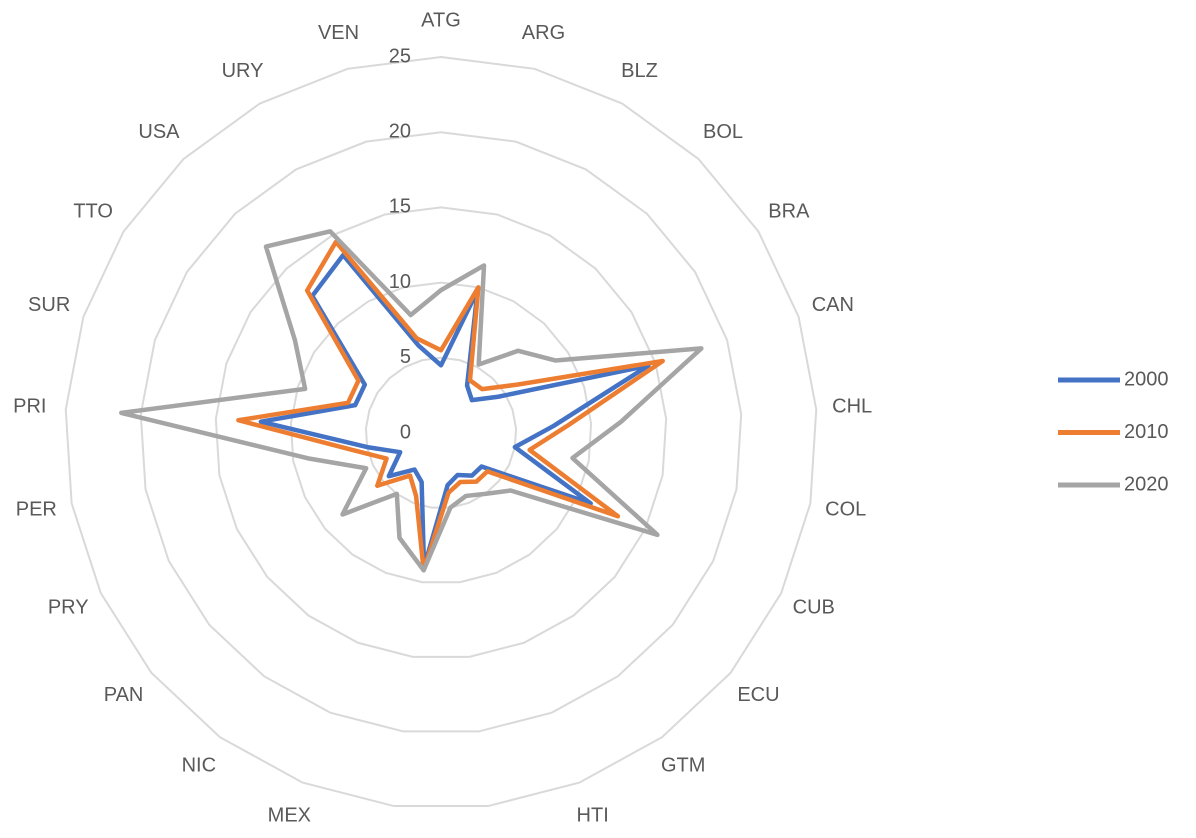 The image size is (1196, 838). What do you see at coordinates (400, 207) in the screenshot?
I see `y-tick-label: 15` at bounding box center [400, 207].